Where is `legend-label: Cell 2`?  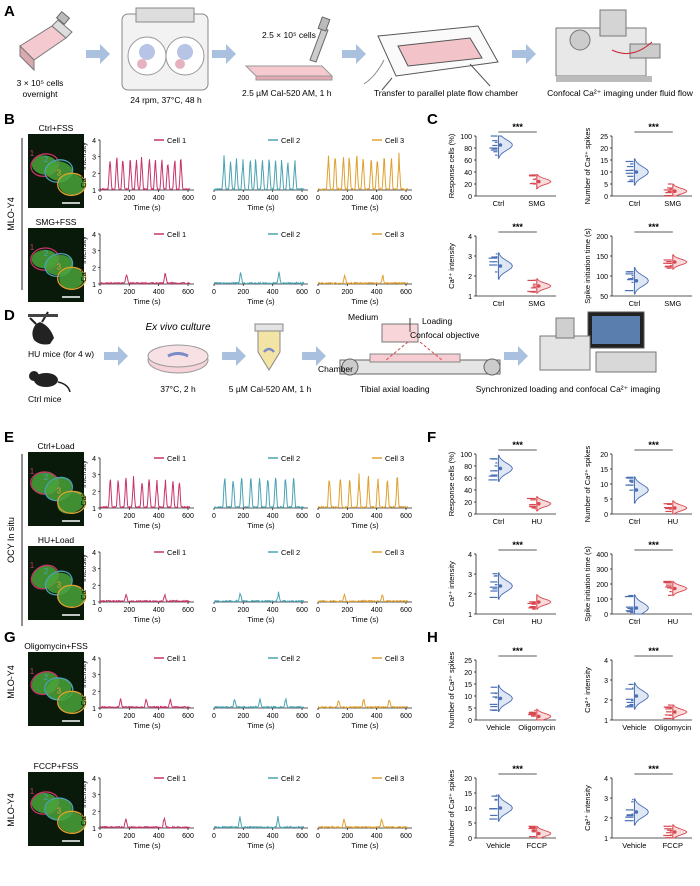
legend-label: Cell 2 is located at coordinates (290, 658).